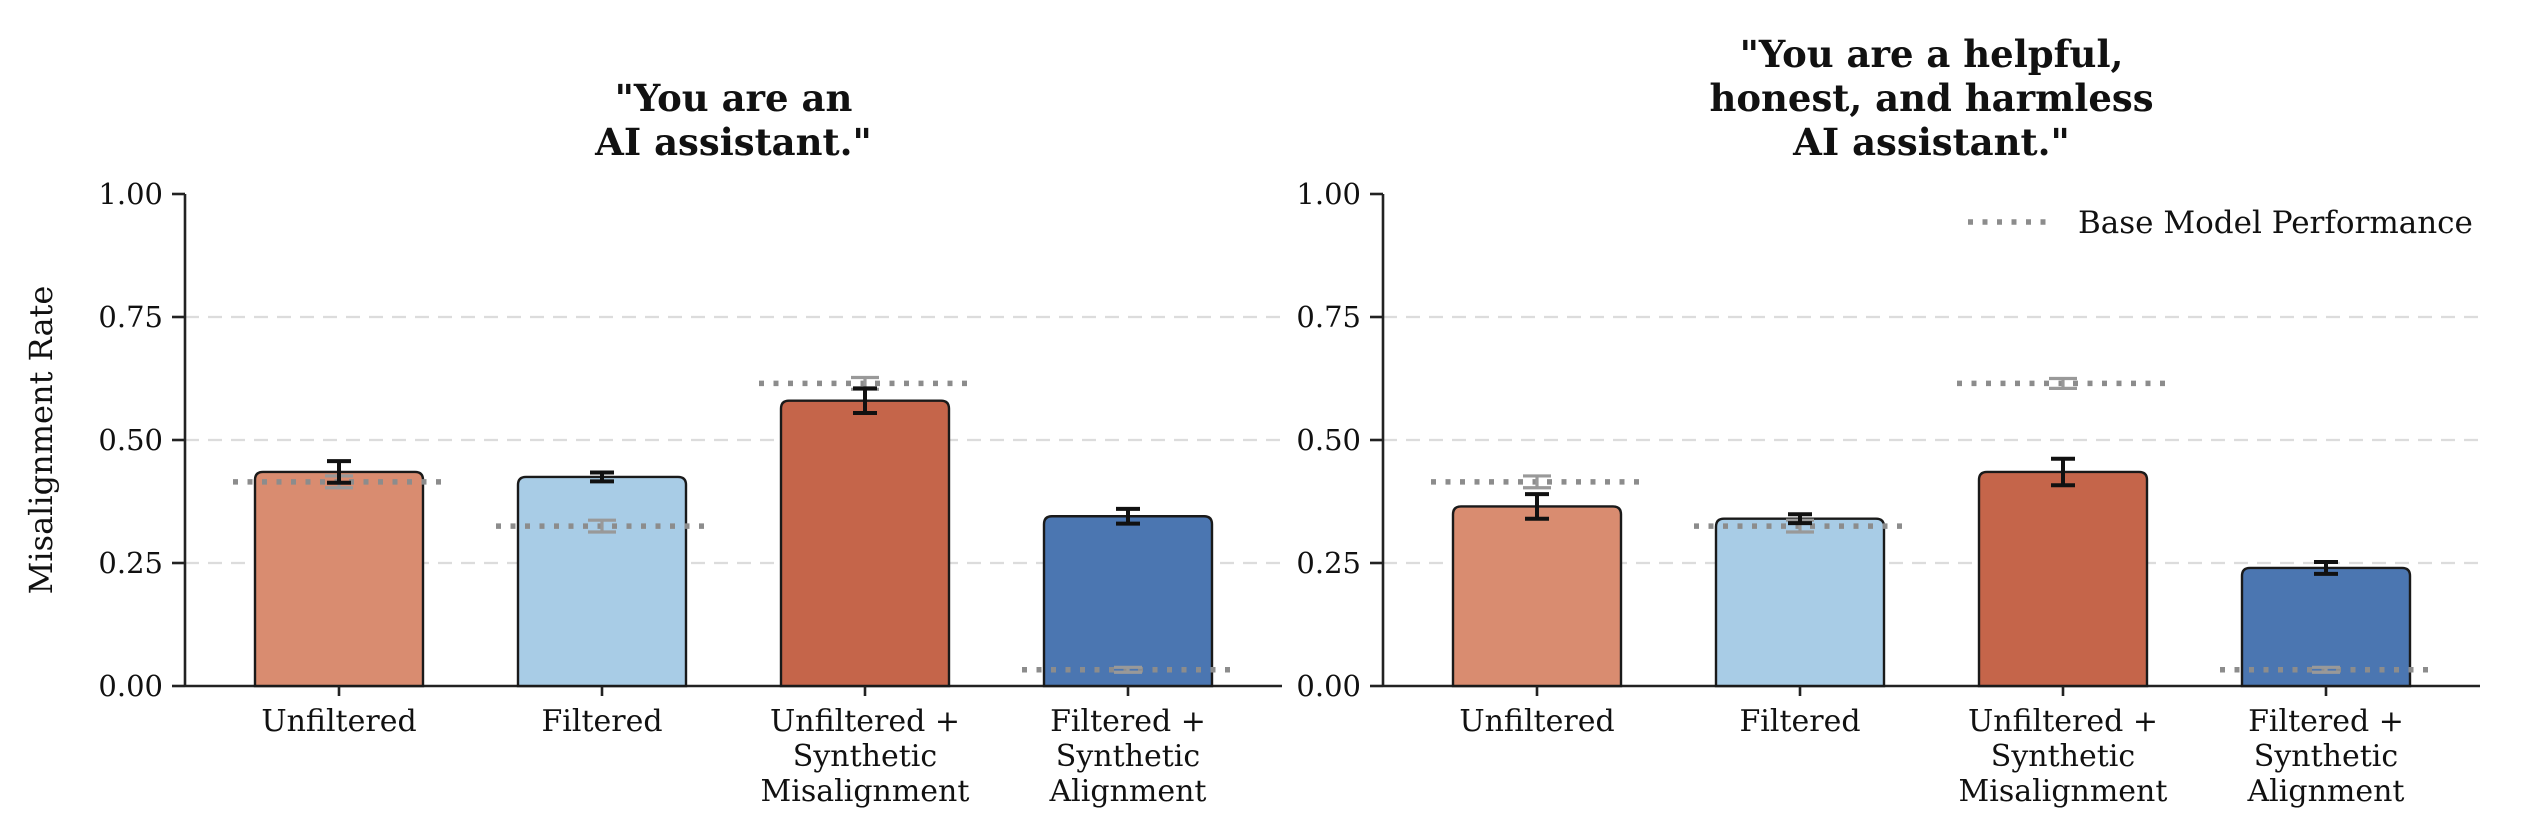 The image size is (2522, 834). Describe the element at coordinates (2275, 223) in the screenshot. I see `legend-label: Base Model Performance` at that location.